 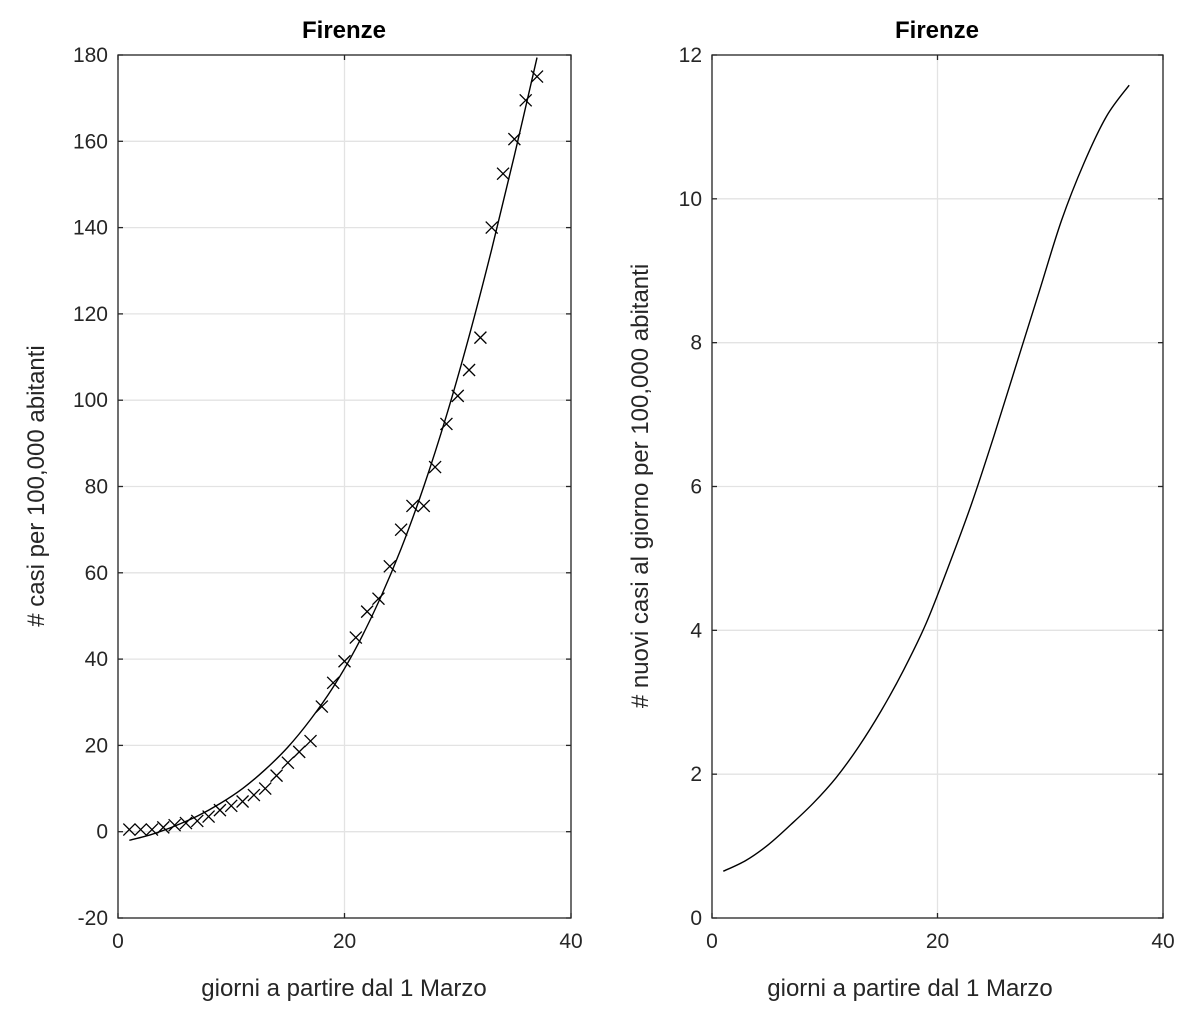 What do you see at coordinates (36, 486) in the screenshot?
I see `left-ylabel: # casi per 100,000 abitanti` at bounding box center [36, 486].